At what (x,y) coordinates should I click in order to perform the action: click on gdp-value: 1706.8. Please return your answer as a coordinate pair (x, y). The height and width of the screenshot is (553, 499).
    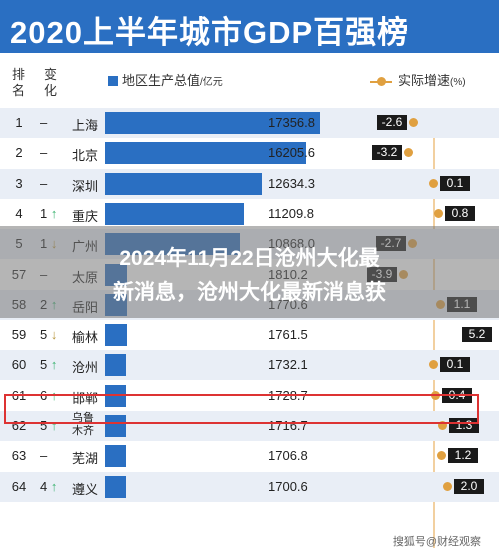
    Looking at the image, I should click on (288, 455).